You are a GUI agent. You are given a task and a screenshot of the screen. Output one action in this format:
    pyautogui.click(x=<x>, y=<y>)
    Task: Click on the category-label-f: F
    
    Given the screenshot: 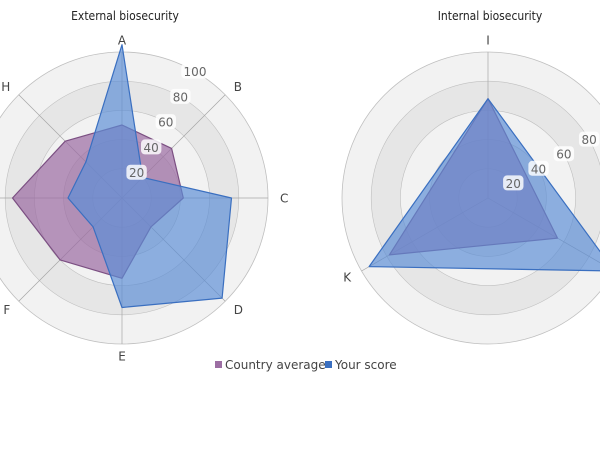 What is the action you would take?
    pyautogui.click(x=6, y=310)
    